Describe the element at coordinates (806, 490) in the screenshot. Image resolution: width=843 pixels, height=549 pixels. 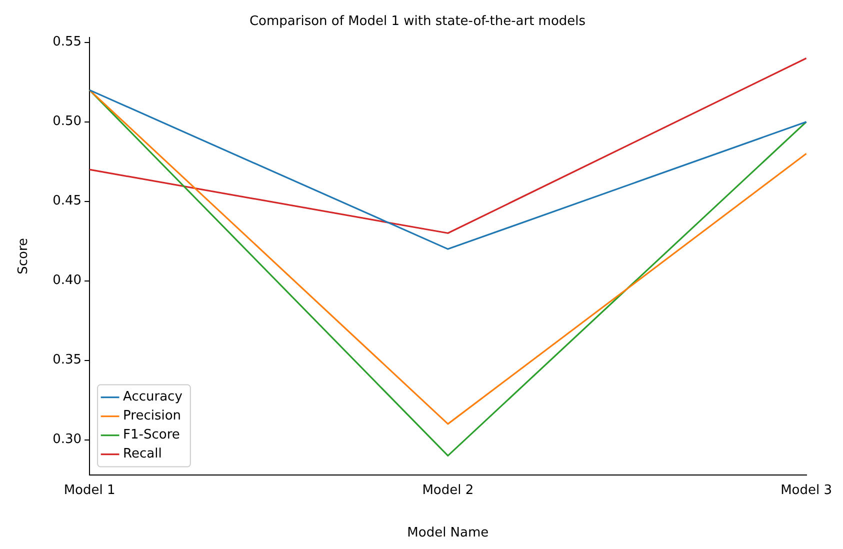
I see `x-tick-label: Model 3` at that location.